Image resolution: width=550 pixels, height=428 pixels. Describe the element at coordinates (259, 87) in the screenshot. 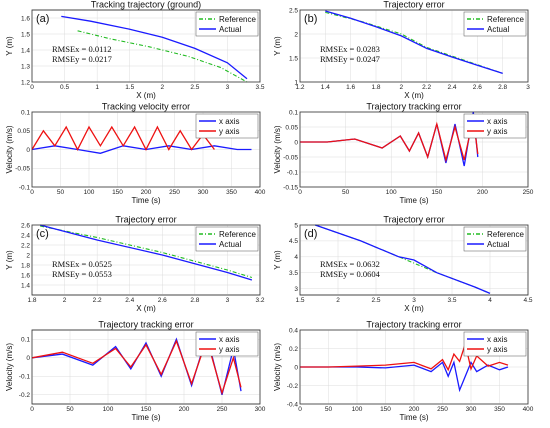

I see `x-tick-label: 3.5` at that location.